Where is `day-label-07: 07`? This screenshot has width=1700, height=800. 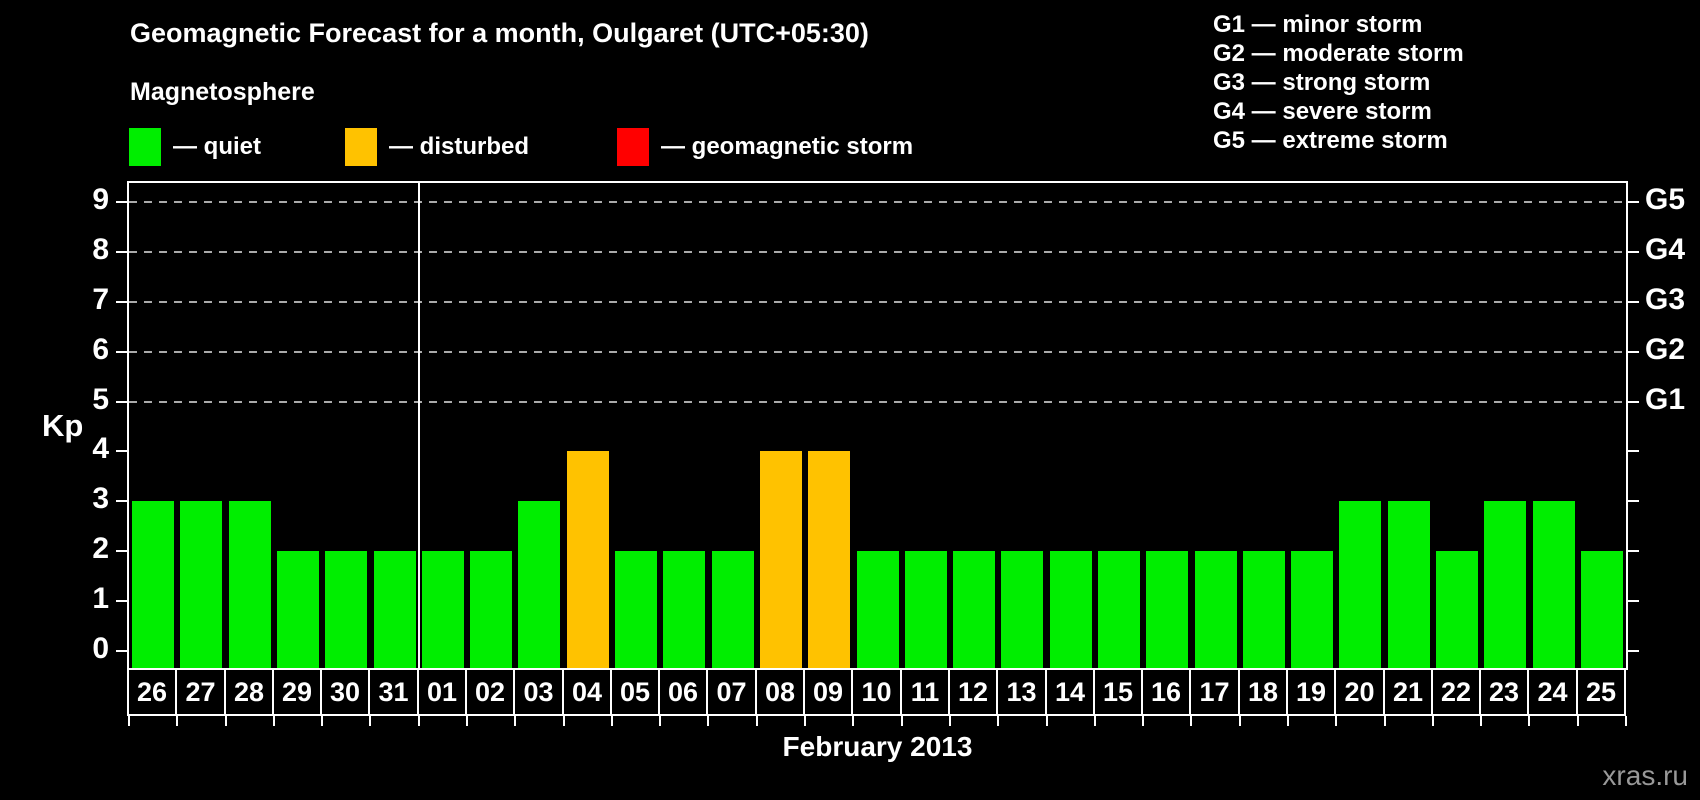 day-label-07: 07 is located at coordinates (731, 692).